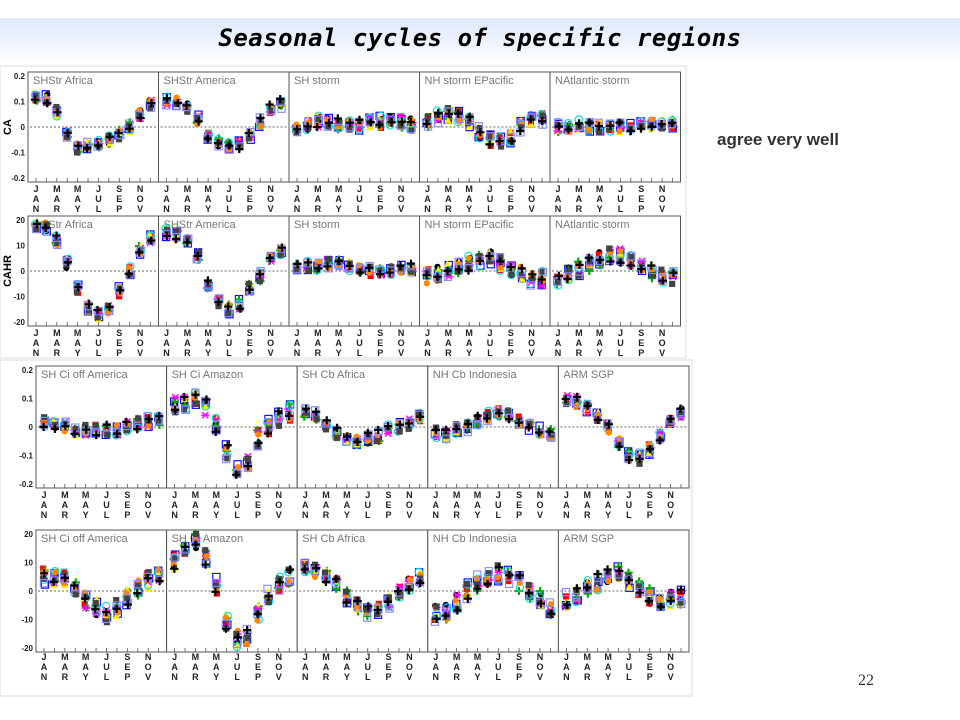  Describe the element at coordinates (101, 442) in the screenshot. I see `panel-3-1: SH Ci off America J A N M A R M A Y J U L S E P N O V` at that location.